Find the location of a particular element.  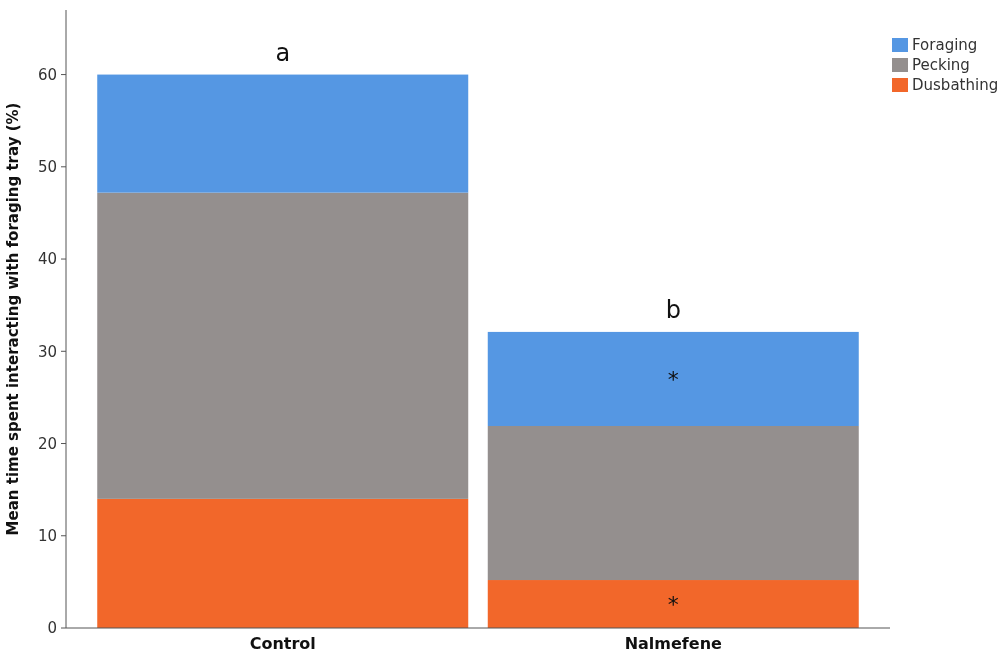

x-tick-label: Nalmefene is located at coordinates (673, 643).